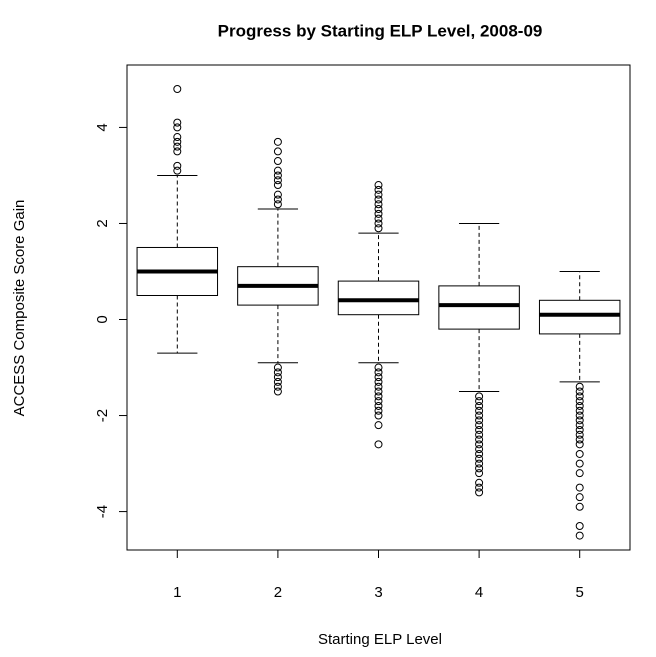 The width and height of the screenshot is (656, 657). I want to click on y-tick-label: 2, so click(102, 223).